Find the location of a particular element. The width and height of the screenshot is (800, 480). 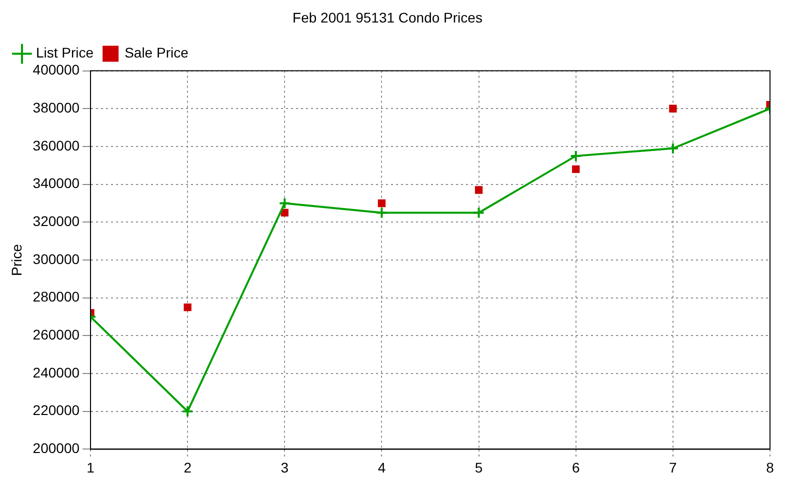

x-tick-label: 1 is located at coordinates (90, 467).